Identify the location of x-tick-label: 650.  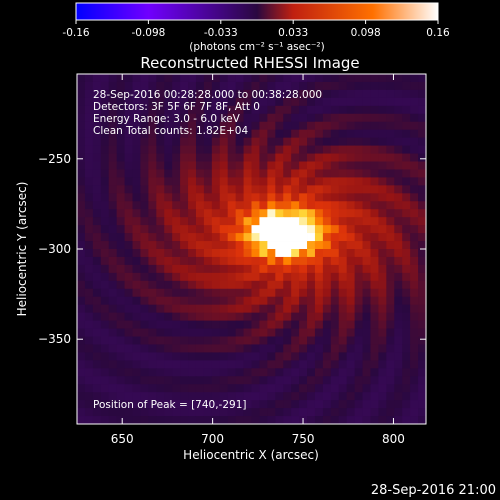
(122, 439).